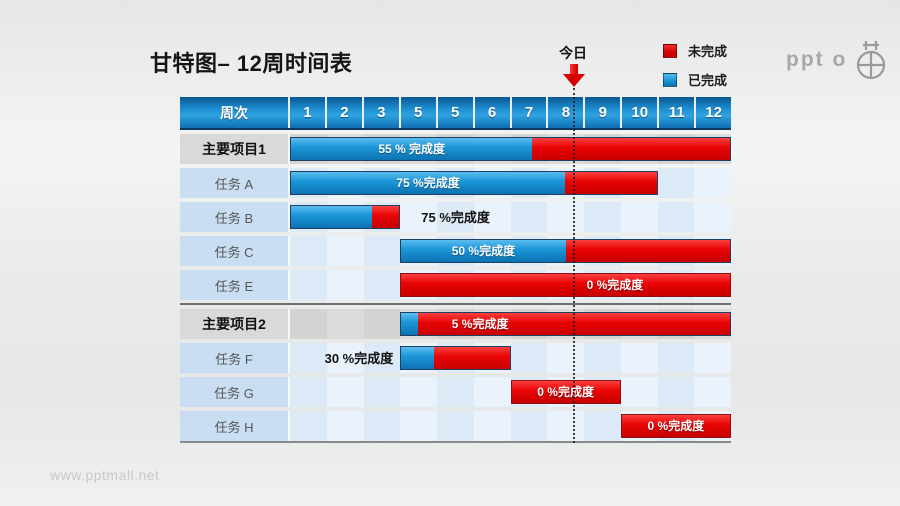  I want to click on table-row: 任务 A 75 %完成度, so click(455, 183).